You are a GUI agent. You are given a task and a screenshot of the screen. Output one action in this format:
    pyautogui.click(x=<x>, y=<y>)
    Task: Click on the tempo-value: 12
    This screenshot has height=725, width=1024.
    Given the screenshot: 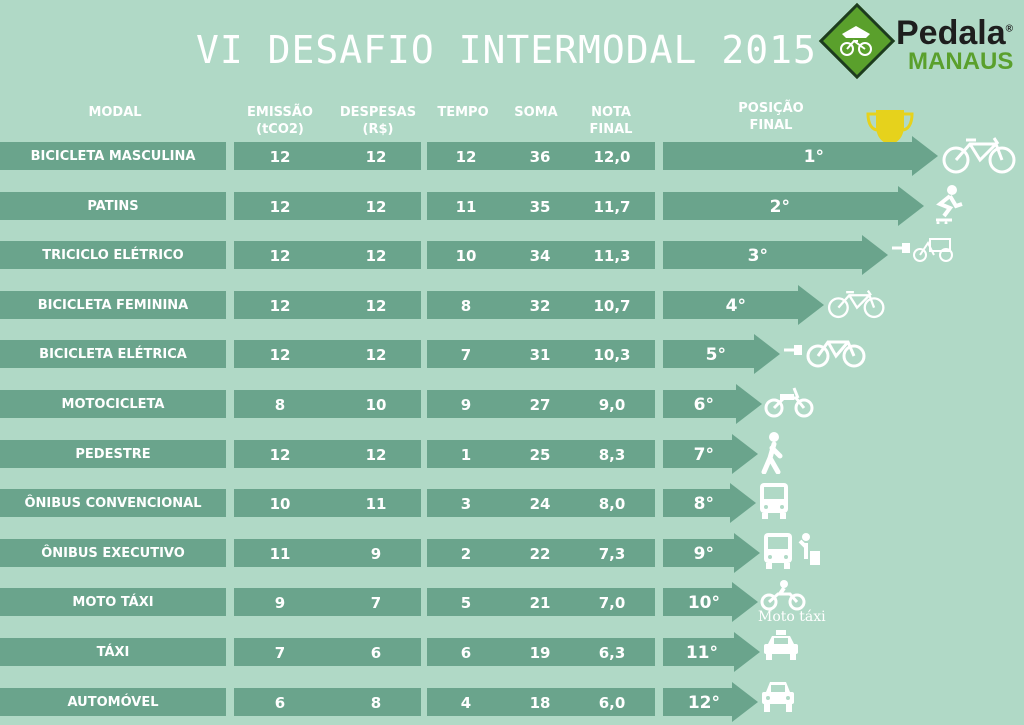 What is the action you would take?
    pyautogui.click(x=466, y=157)
    